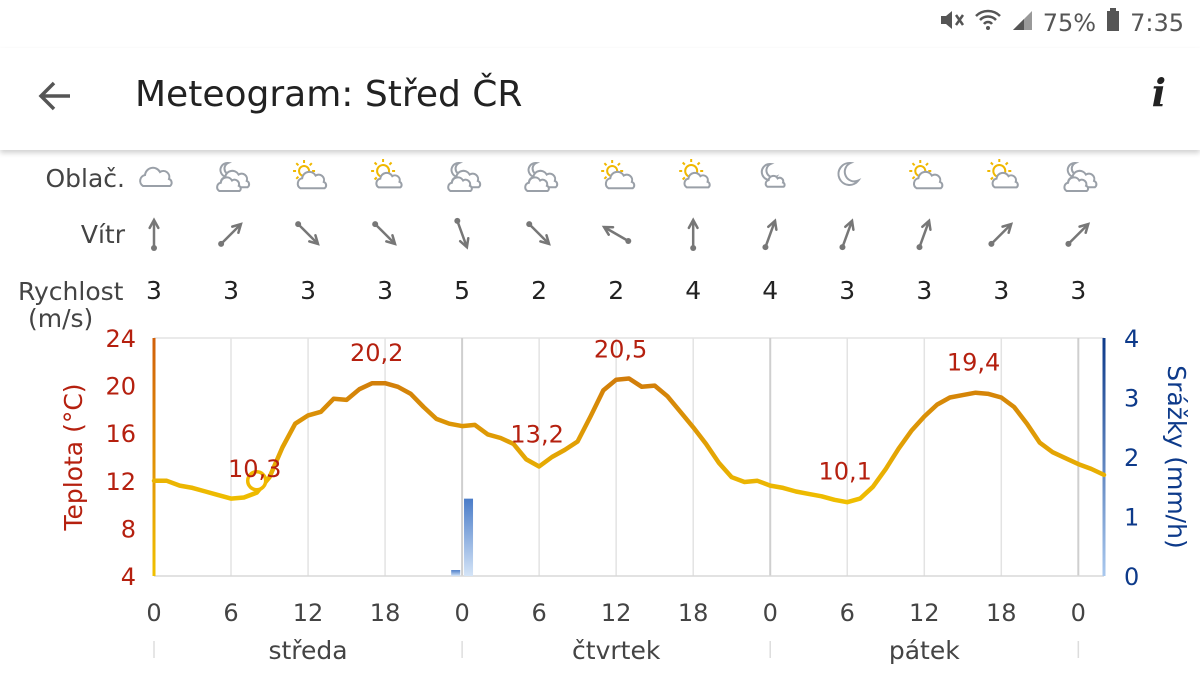 This screenshot has width=1200, height=675. I want to click on cloudy-icon, so click(156, 176).